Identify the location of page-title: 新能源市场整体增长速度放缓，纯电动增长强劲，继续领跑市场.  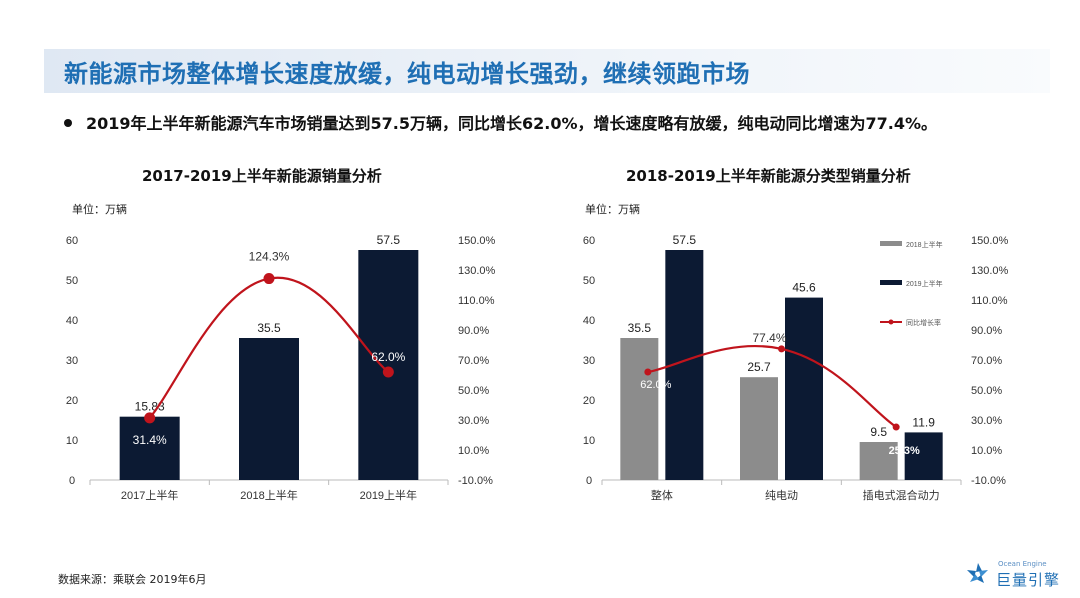
(407, 74).